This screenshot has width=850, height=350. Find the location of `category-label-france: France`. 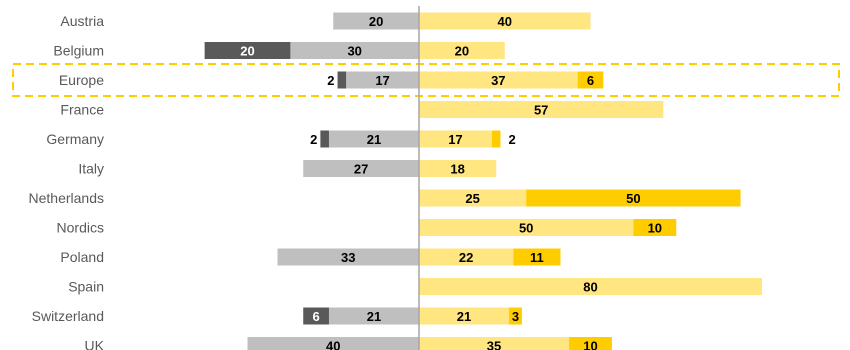

category-label-france: France is located at coordinates (82, 110).